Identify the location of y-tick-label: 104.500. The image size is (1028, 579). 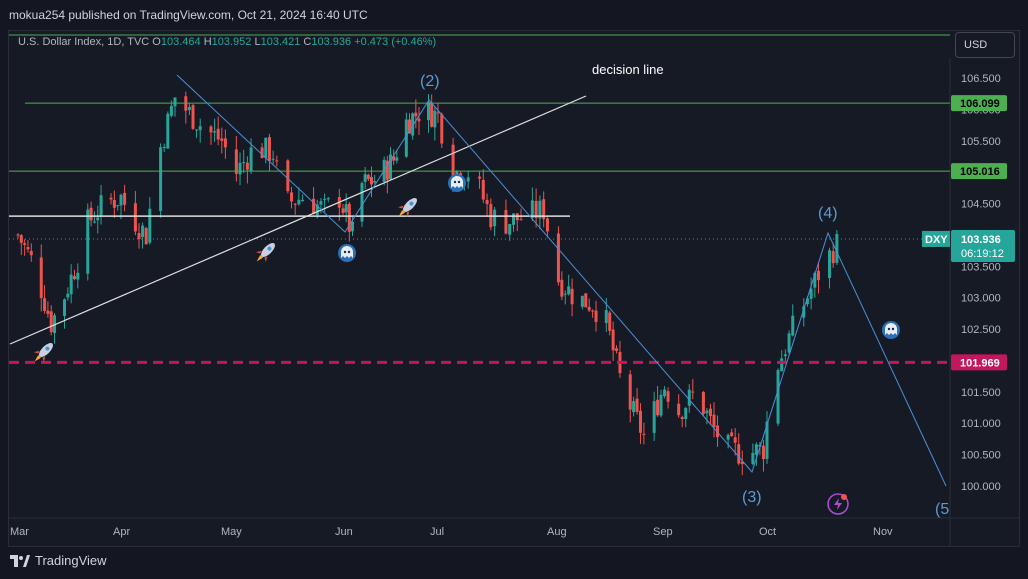
(981, 205).